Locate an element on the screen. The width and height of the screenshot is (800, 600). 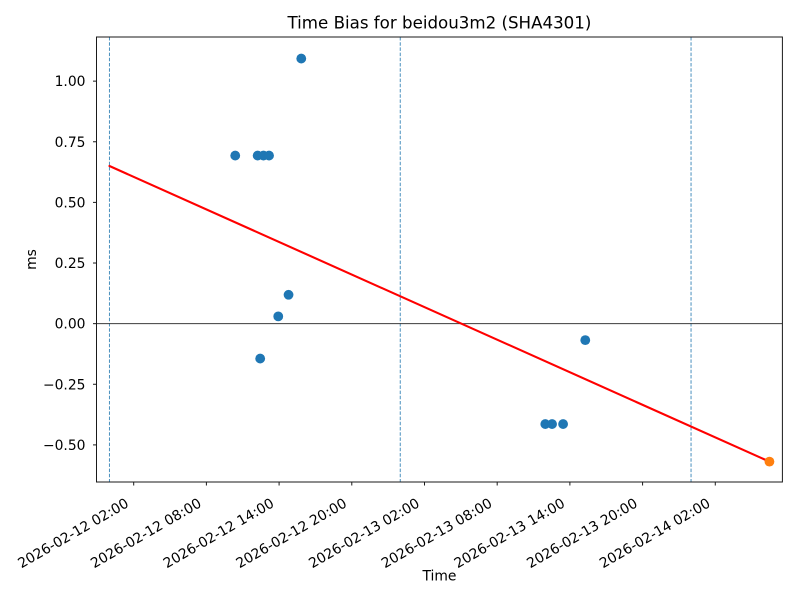
y-tick-label: 0.50 is located at coordinates (70, 203).